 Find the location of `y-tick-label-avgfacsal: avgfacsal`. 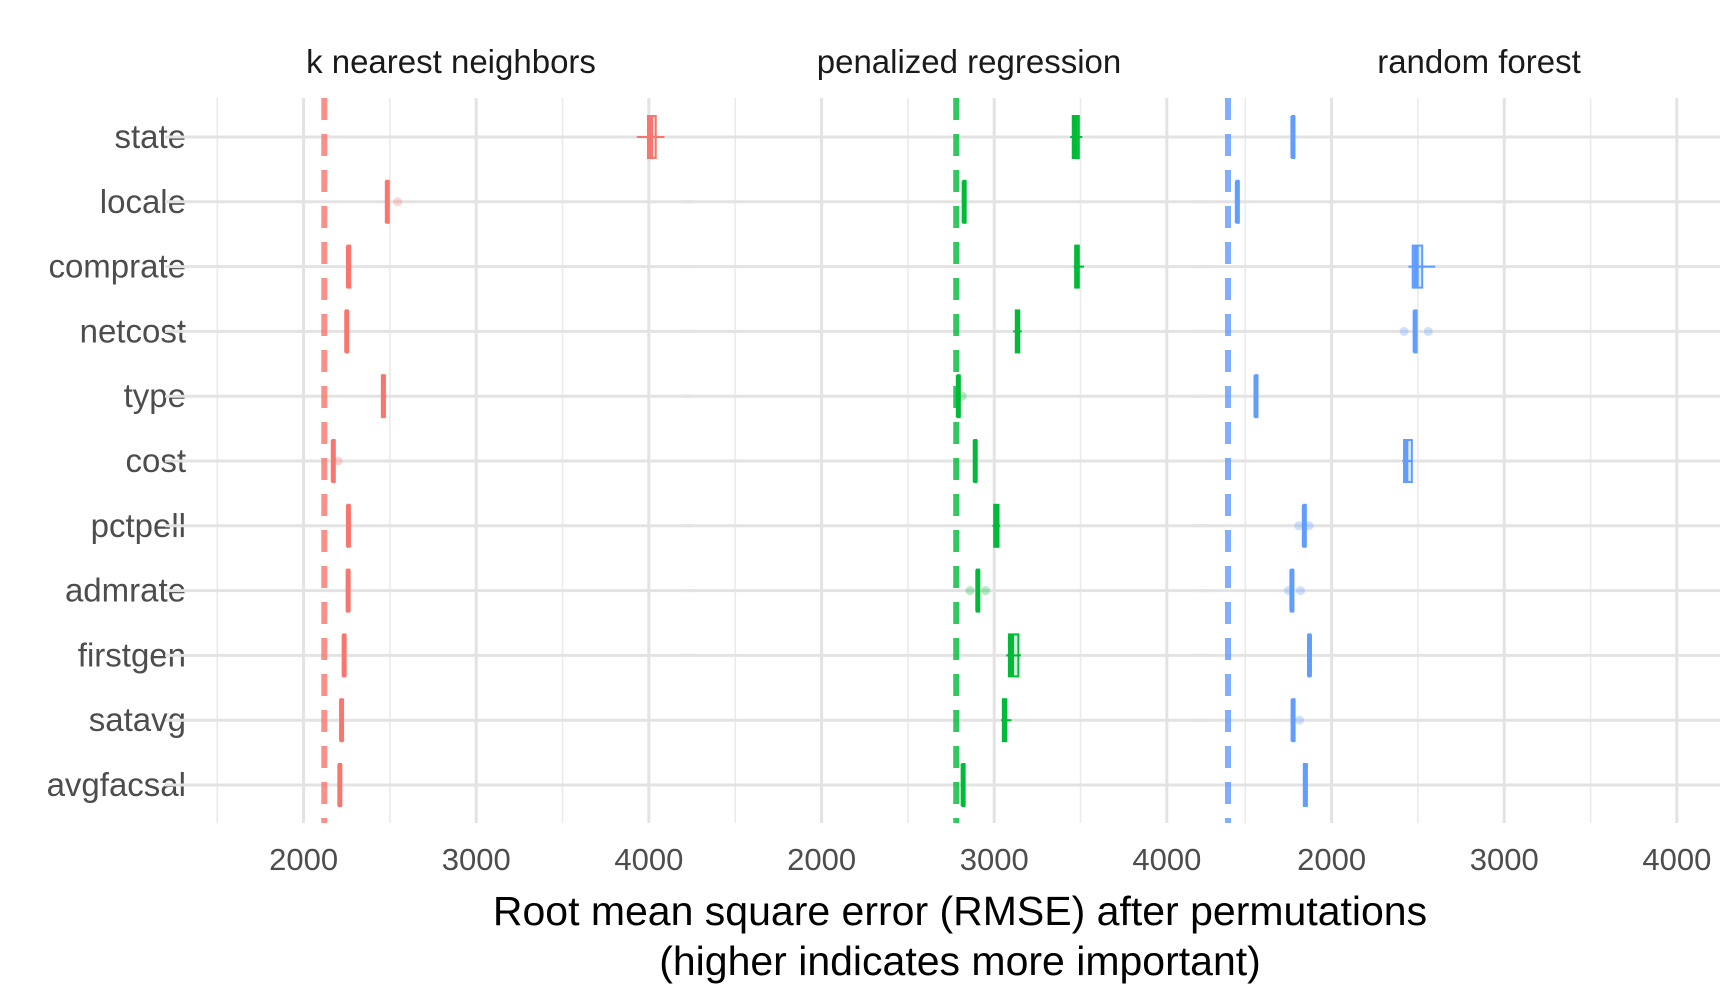

y-tick-label-avgfacsal: avgfacsal is located at coordinates (116, 784).